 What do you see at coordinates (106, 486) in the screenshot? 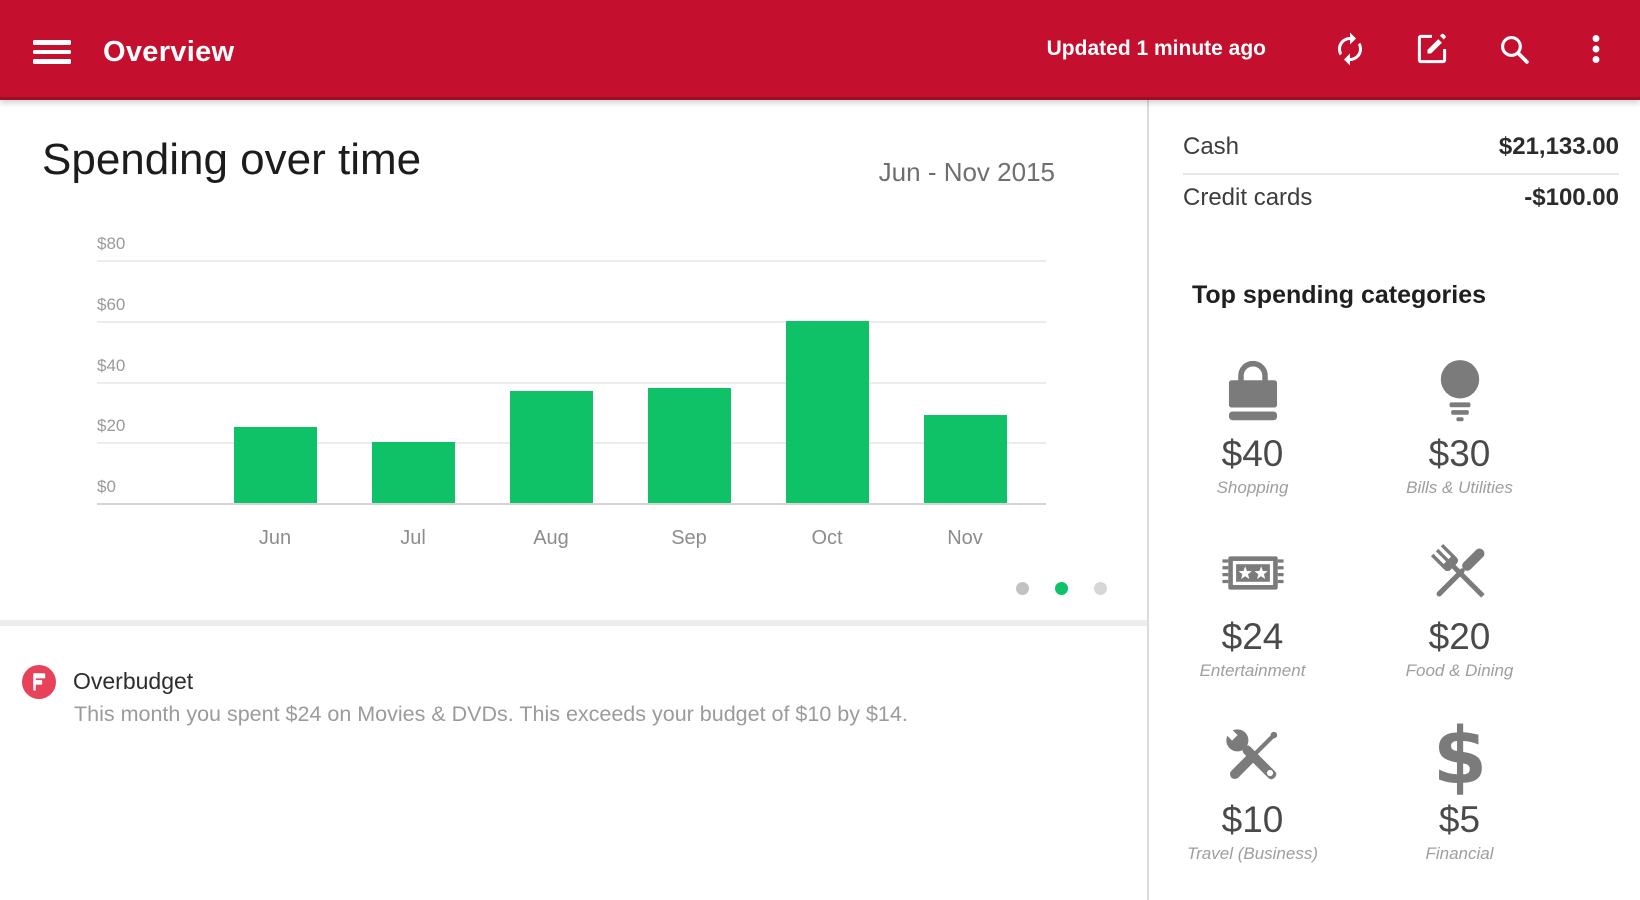
I see `y-axis-tick-label: $0` at bounding box center [106, 486].